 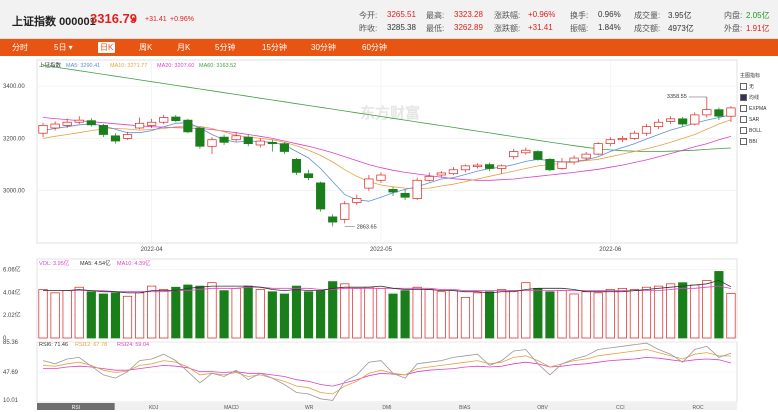 What do you see at coordinates (95, 263) in the screenshot?
I see `vol-legend-ma5: MA5: 4.54亿` at bounding box center [95, 263].